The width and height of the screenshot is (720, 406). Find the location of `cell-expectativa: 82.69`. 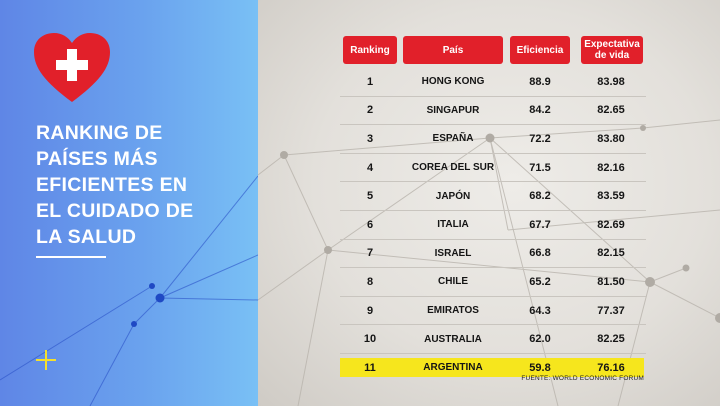

cell-expectativa: 82.69 is located at coordinates (611, 224).